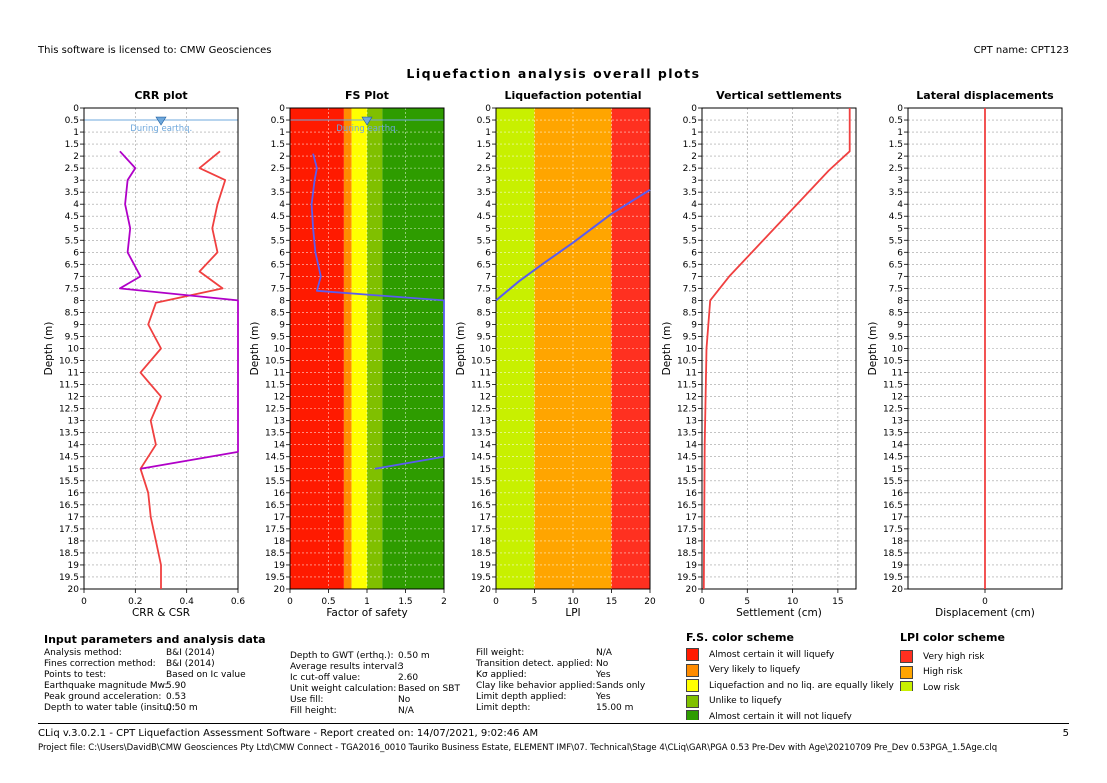  What do you see at coordinates (488, 253) in the screenshot?
I see `y-tick-label: 6` at bounding box center [488, 253].